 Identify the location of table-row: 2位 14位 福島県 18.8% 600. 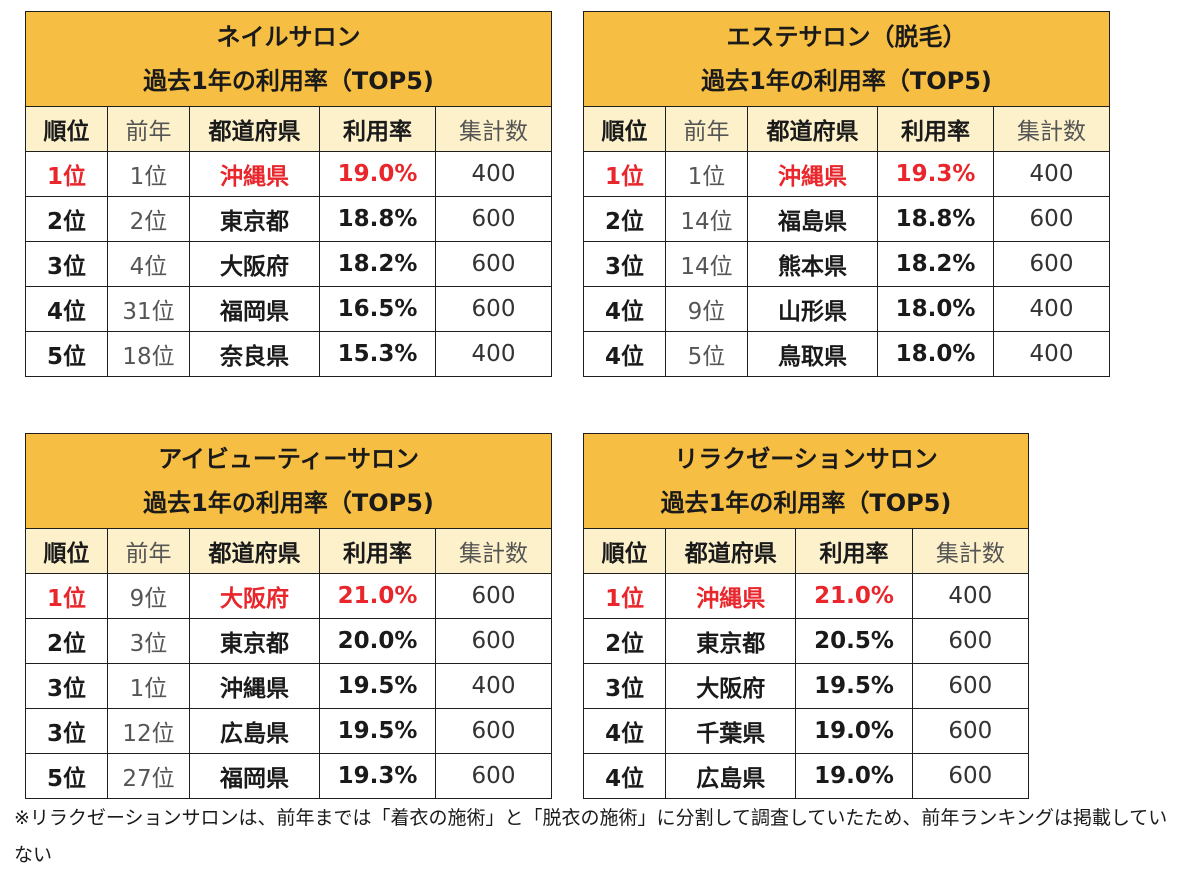
(847, 219).